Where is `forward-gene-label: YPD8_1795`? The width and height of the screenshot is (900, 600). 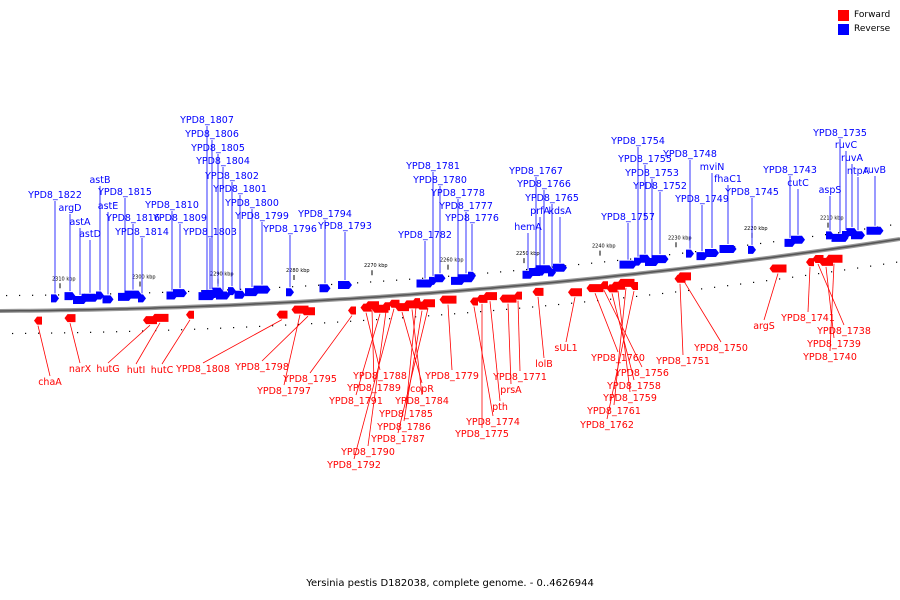
forward-gene-label: YPD8_1795 is located at coordinates (309, 379).